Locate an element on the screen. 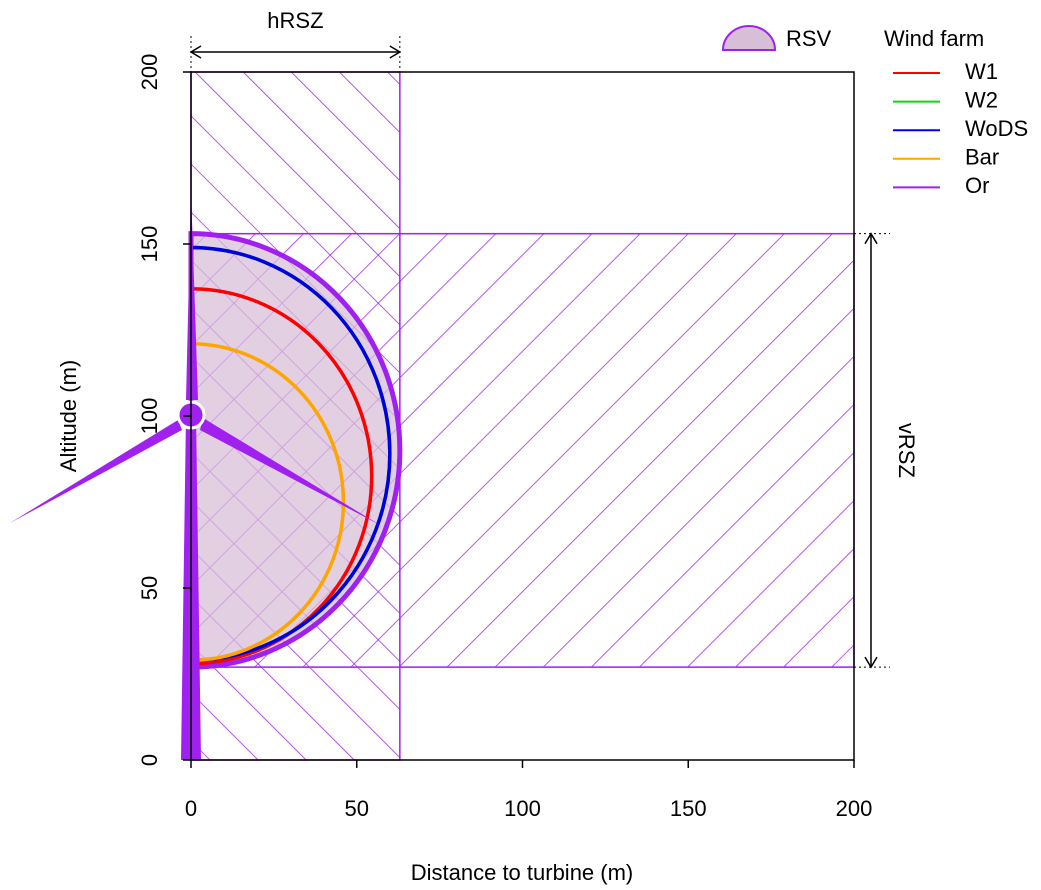  arcs is located at coordinates (296, 450).